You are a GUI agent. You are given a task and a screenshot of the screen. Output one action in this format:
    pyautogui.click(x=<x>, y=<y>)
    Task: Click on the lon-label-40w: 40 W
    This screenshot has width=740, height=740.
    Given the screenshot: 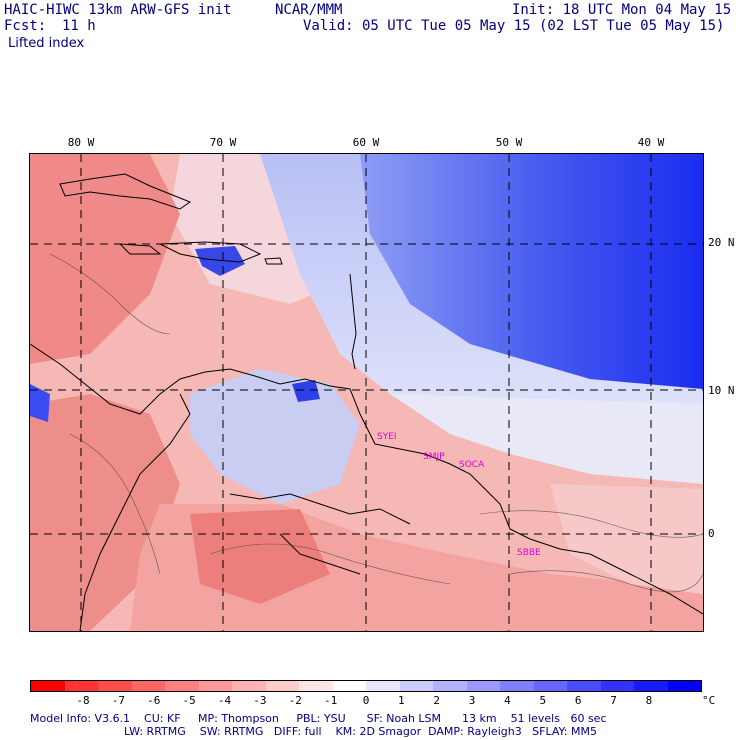 What is the action you would take?
    pyautogui.click(x=651, y=142)
    